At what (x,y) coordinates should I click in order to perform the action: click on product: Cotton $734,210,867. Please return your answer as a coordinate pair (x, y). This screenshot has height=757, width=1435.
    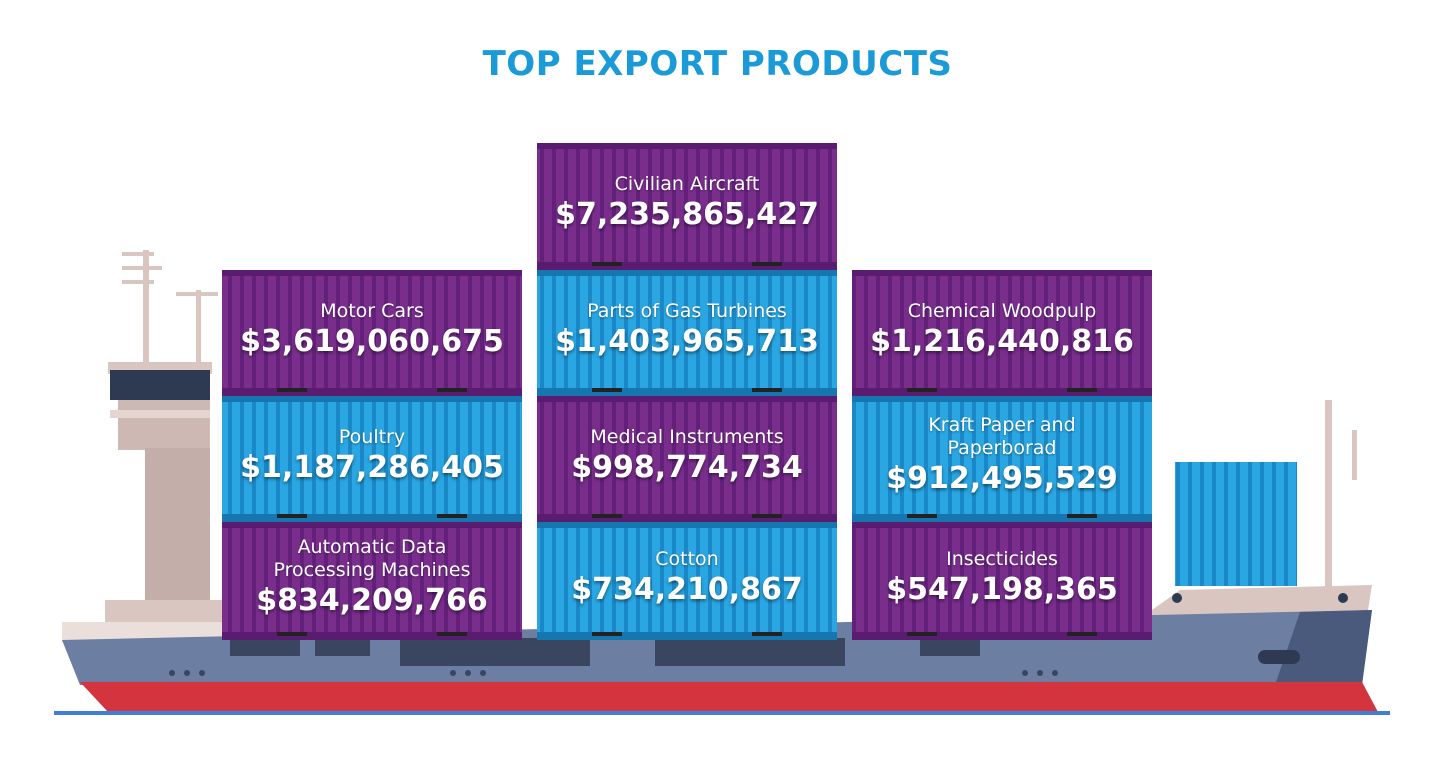
    Looking at the image, I should click on (687, 581).